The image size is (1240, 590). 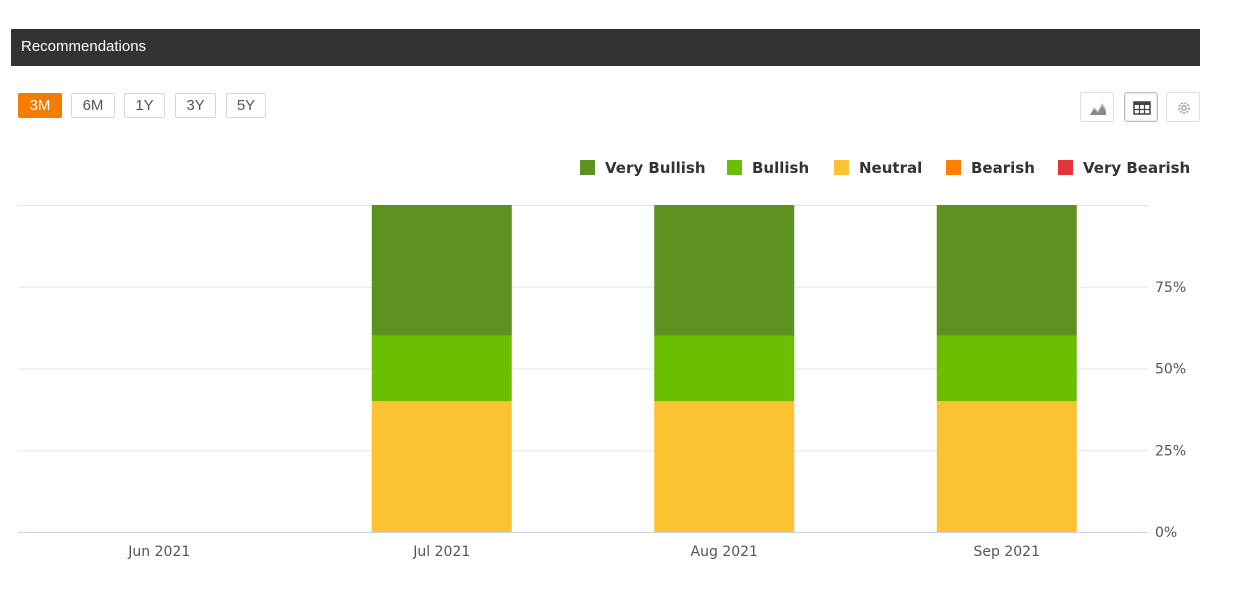 What do you see at coordinates (1170, 370) in the screenshot?
I see `y-tick-label: 50%` at bounding box center [1170, 370].